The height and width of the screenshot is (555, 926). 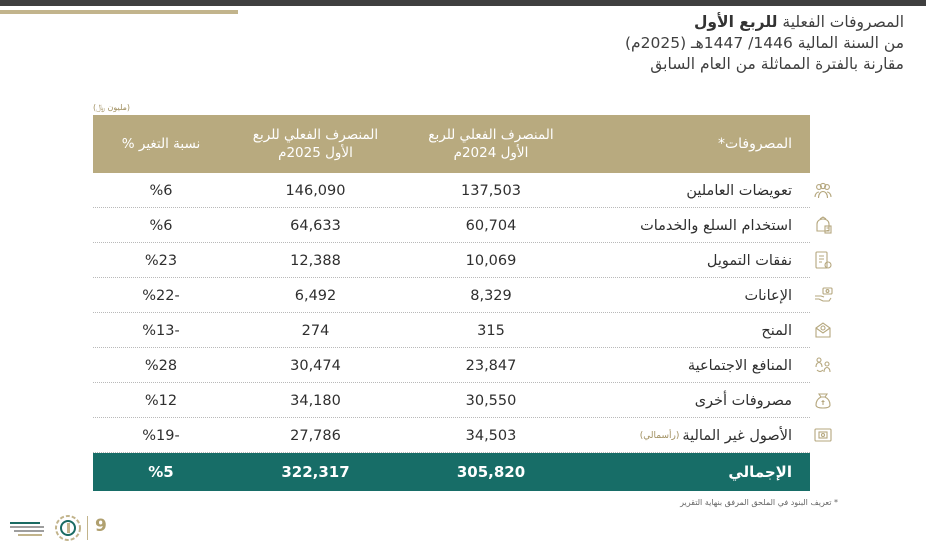 I want to click on row-q1-2025: 27,786, so click(x=315, y=435).